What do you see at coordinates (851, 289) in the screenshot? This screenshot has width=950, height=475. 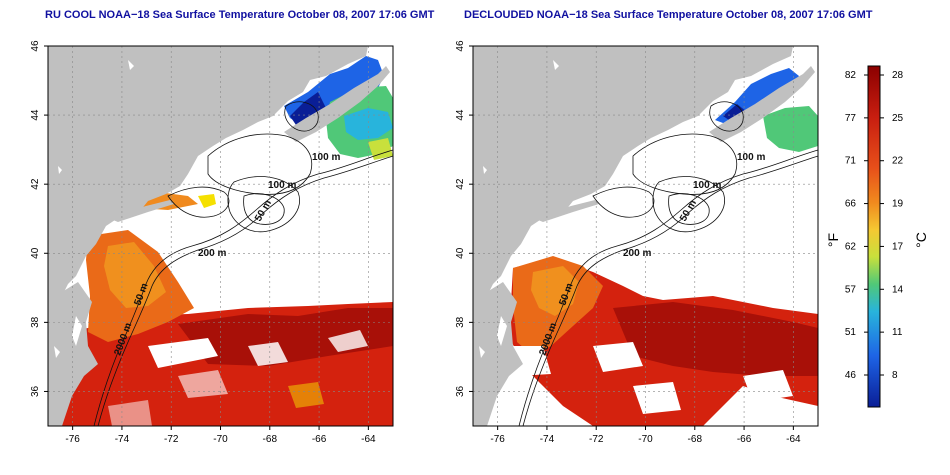 I see `colorbar-f-tick: 57` at bounding box center [851, 289].